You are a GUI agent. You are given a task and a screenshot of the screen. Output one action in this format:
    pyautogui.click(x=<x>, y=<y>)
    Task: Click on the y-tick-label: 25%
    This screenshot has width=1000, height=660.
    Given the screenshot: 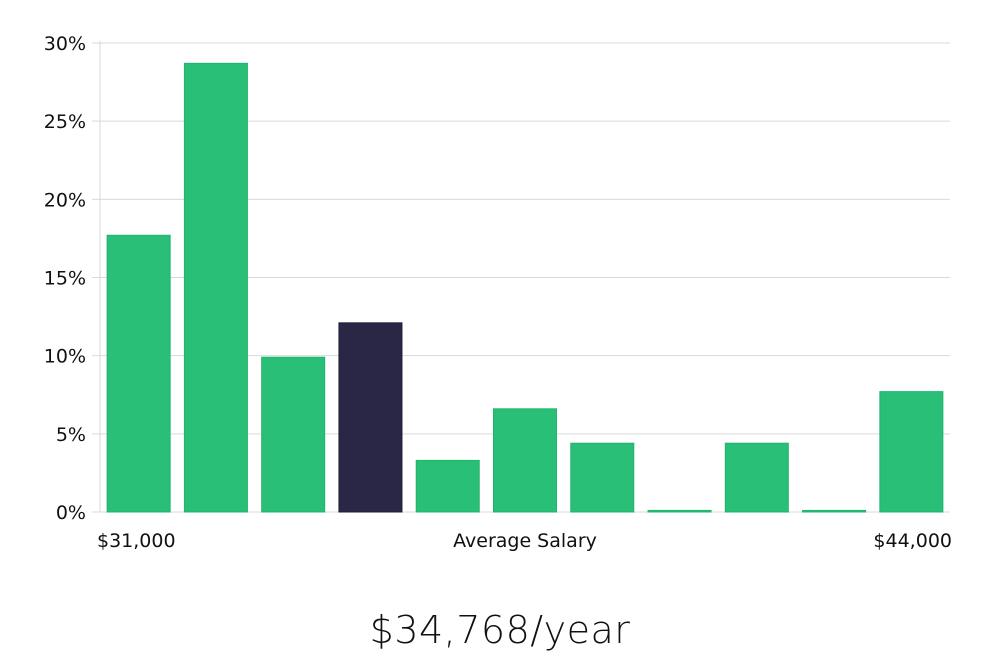 What is the action you would take?
    pyautogui.click(x=65, y=122)
    